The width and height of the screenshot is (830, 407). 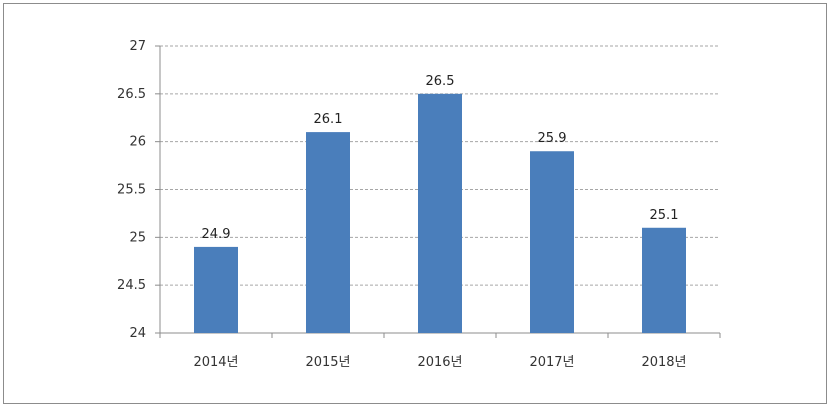 I want to click on x-tick-labels: 2014년 2015년 2016년 2017년 2018년, so click(x=439, y=362).